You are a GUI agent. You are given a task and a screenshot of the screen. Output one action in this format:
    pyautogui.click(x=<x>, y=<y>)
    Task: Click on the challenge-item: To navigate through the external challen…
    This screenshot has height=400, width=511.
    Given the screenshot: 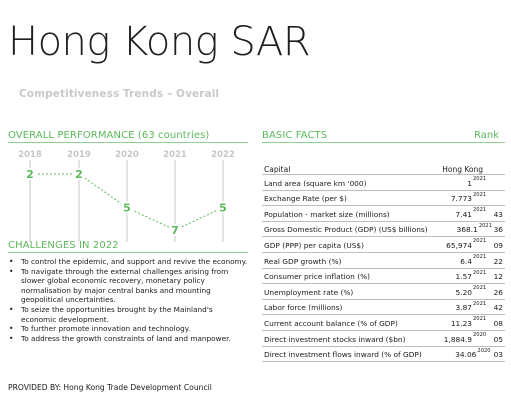 What is the action you would take?
    pyautogui.click(x=129, y=286)
    